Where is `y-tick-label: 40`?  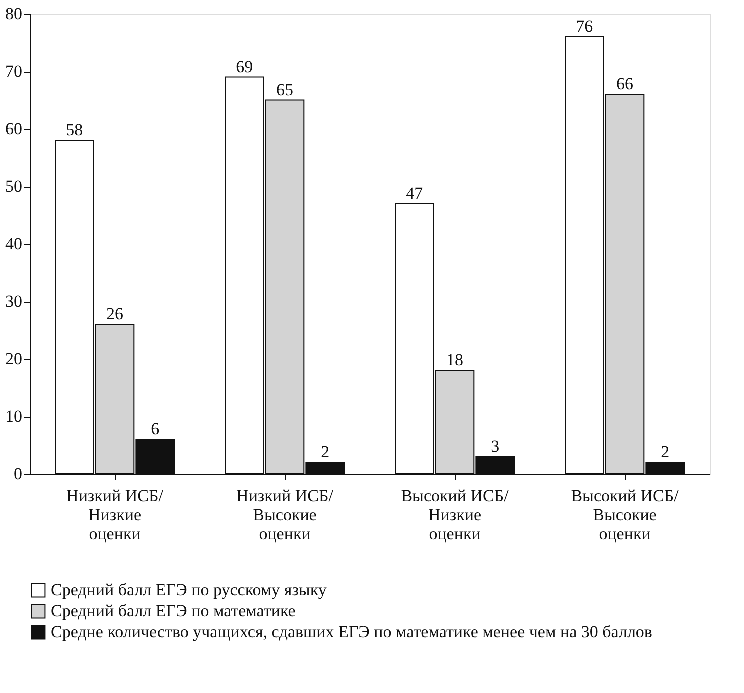
y-tick-label: 40 is located at coordinates (14, 244).